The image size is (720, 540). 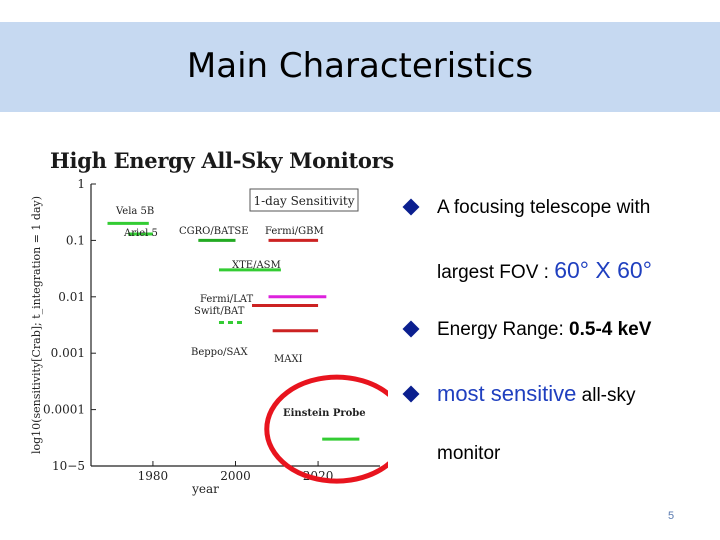 I want to click on fov-label: largest FOV :, so click(x=493, y=272).